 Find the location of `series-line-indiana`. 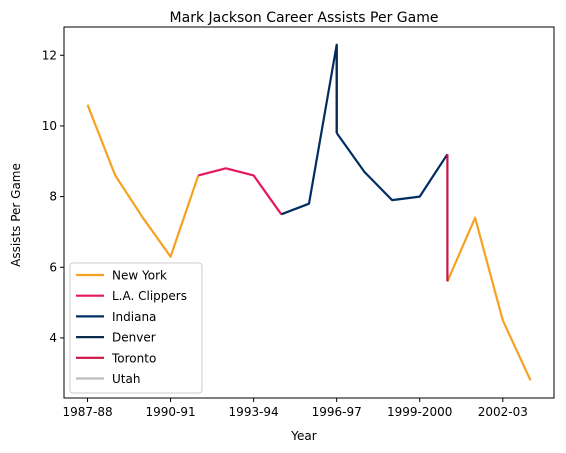

series-line-indiana is located at coordinates (392, 167).